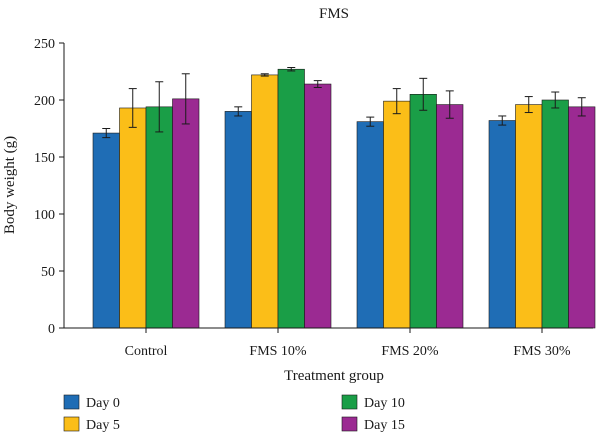 Image resolution: width=600 pixels, height=442 pixels. Describe the element at coordinates (44, 158) in the screenshot. I see `y-tick-label: 150` at that location.